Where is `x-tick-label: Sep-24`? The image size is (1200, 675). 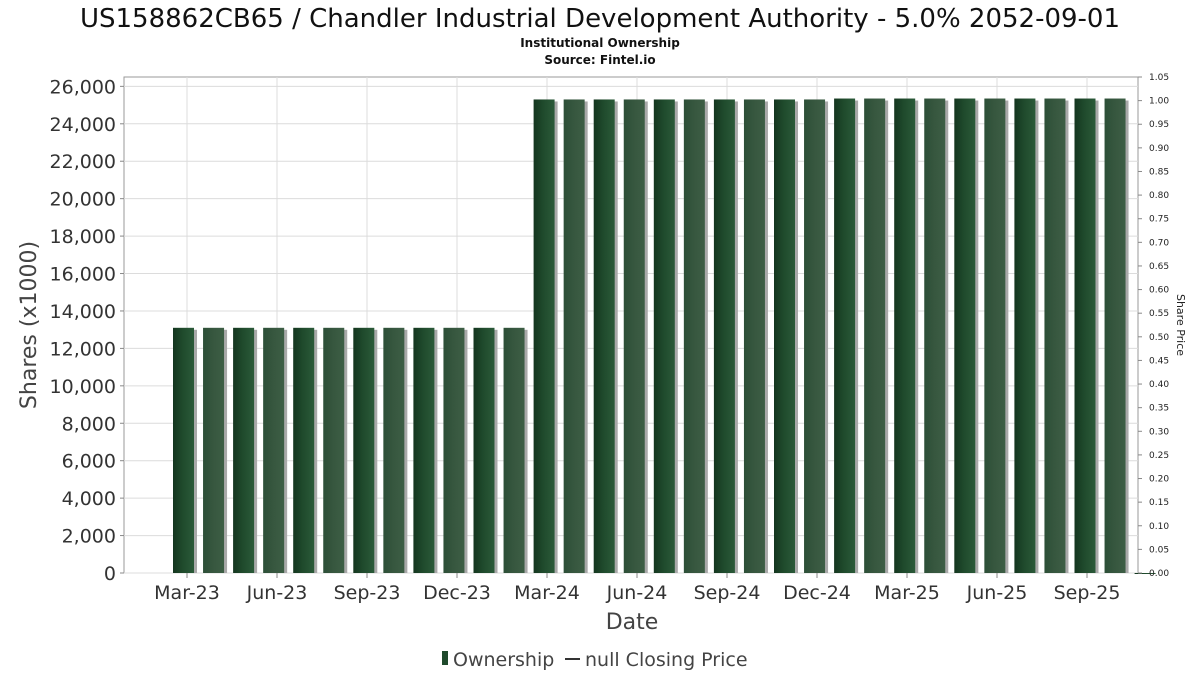 x-tick-label: Sep-24 is located at coordinates (727, 593).